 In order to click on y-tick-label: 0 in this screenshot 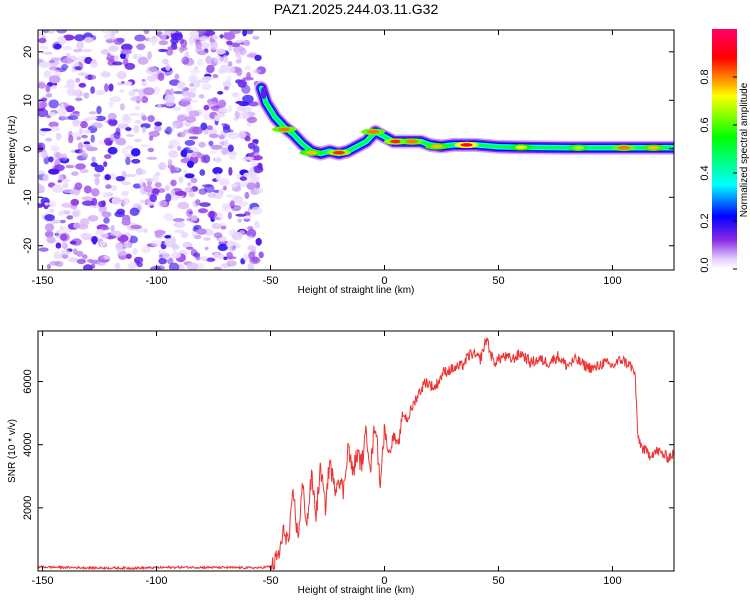, I will do `click(28, 149)`.